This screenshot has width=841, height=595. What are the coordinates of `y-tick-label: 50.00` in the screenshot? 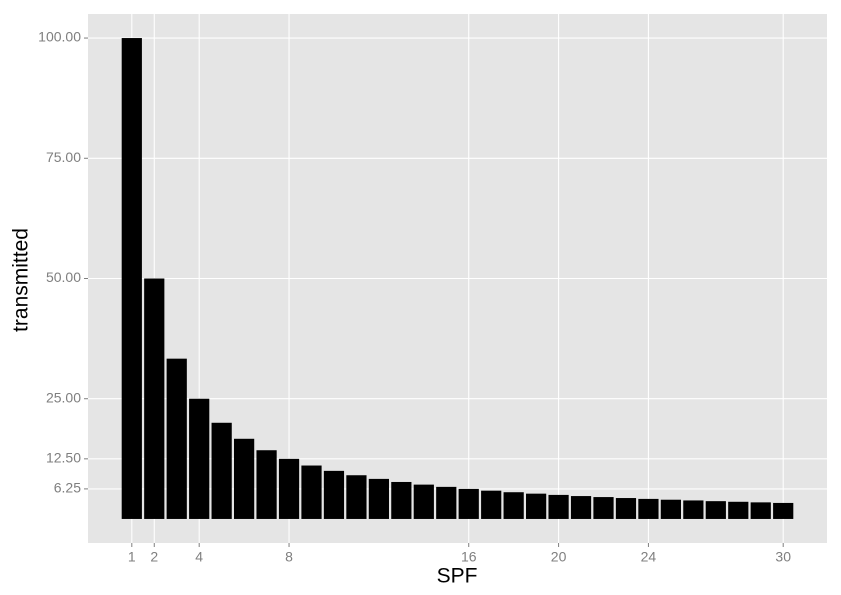 It's located at (63, 277).